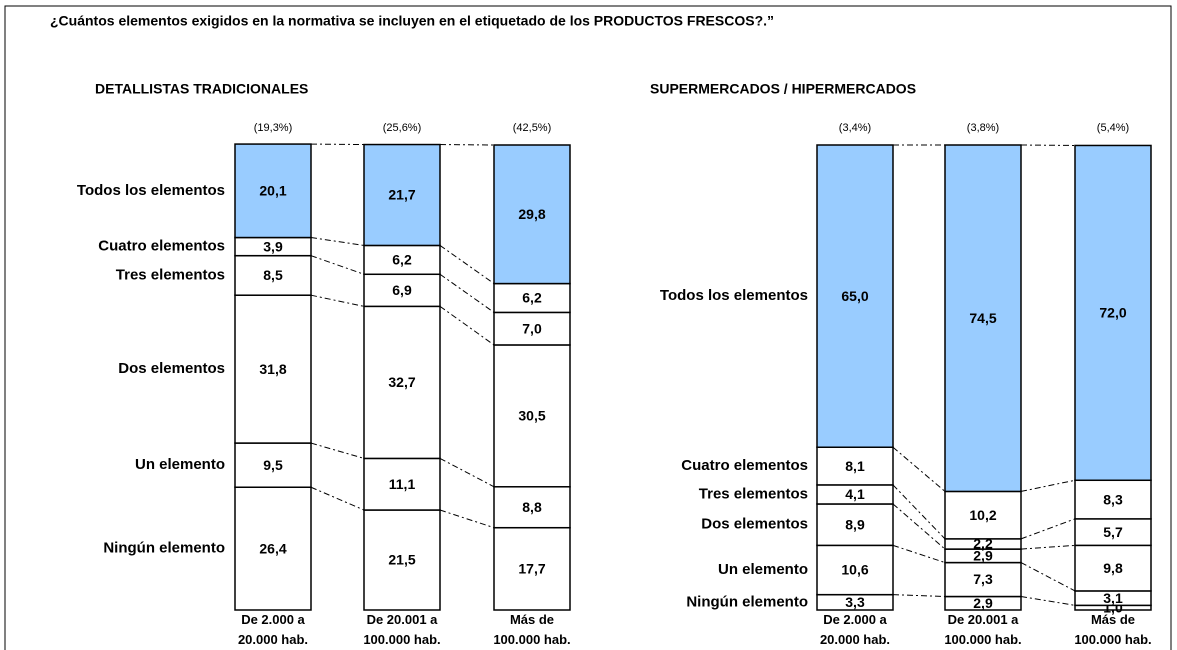 The width and height of the screenshot is (1177, 650). I want to click on data-label: 8,8, so click(532, 507).